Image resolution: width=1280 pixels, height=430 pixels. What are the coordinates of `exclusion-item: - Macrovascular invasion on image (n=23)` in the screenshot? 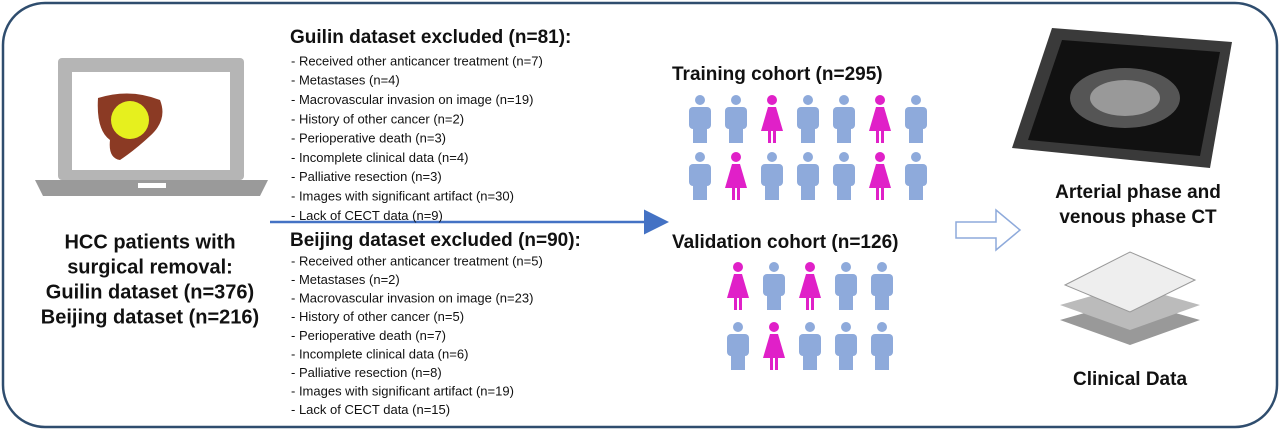 It's located at (412, 298).